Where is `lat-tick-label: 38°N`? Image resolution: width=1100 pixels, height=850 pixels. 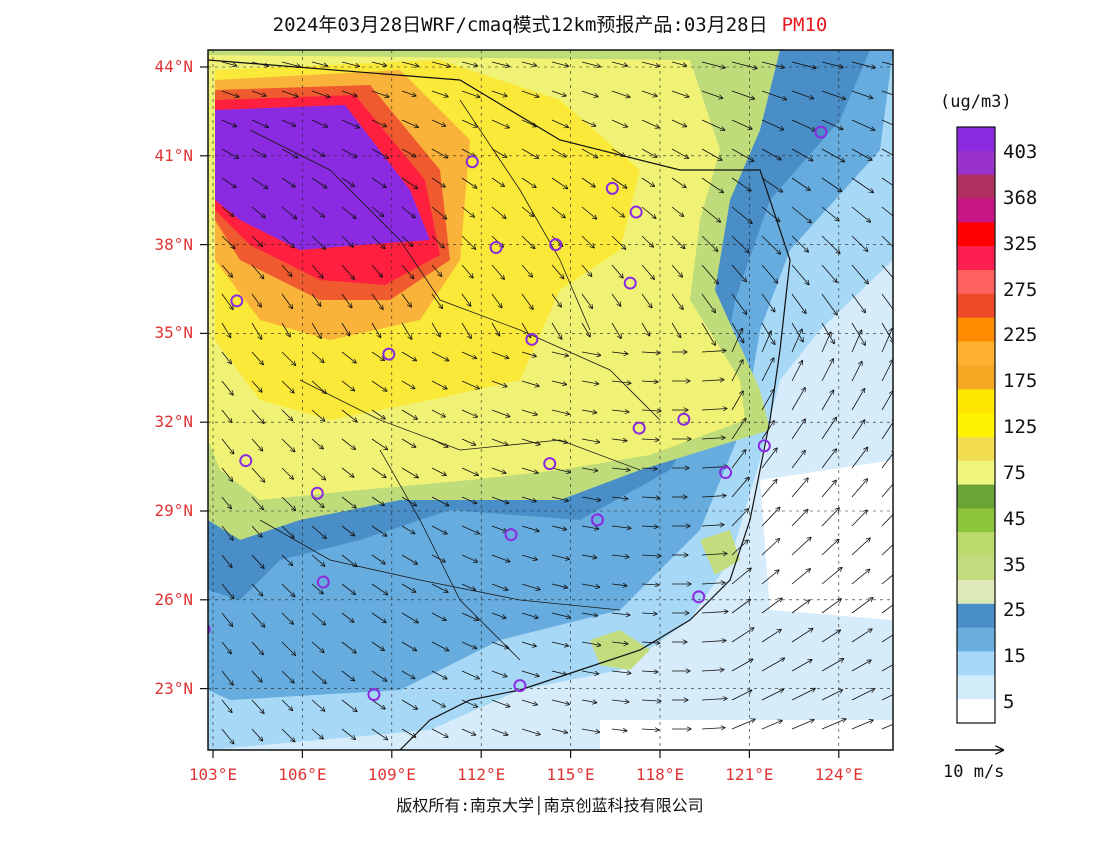
lat-tick-label: 38°N is located at coordinates (173, 244).